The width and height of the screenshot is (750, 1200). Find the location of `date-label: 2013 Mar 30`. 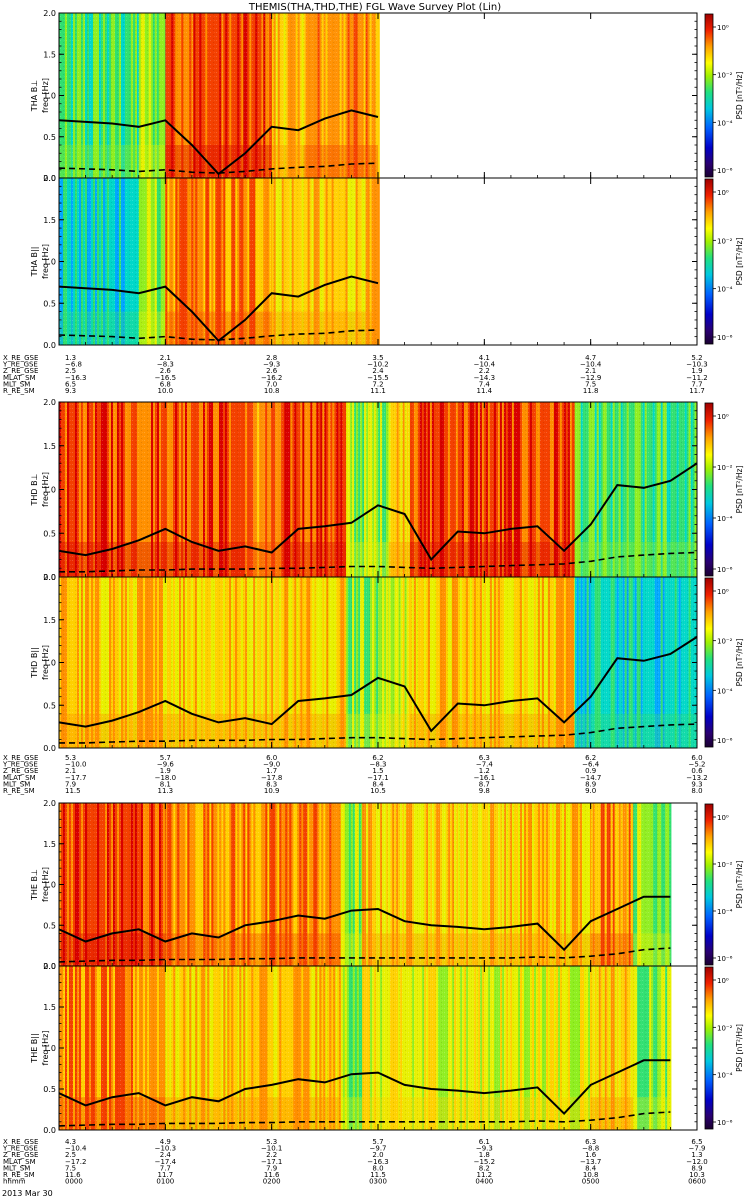

date-label: 2013 Mar 30 is located at coordinates (27, 1193).